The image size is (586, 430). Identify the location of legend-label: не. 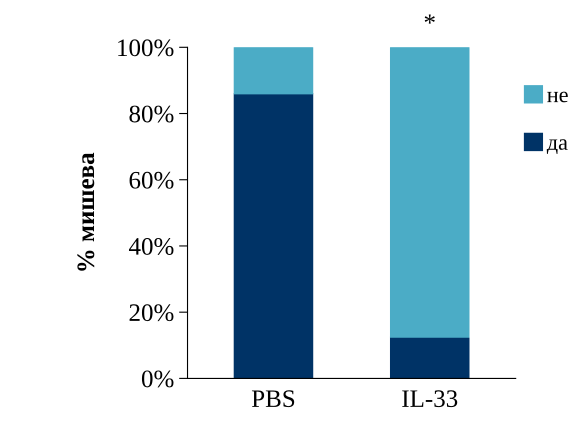
(557, 97).